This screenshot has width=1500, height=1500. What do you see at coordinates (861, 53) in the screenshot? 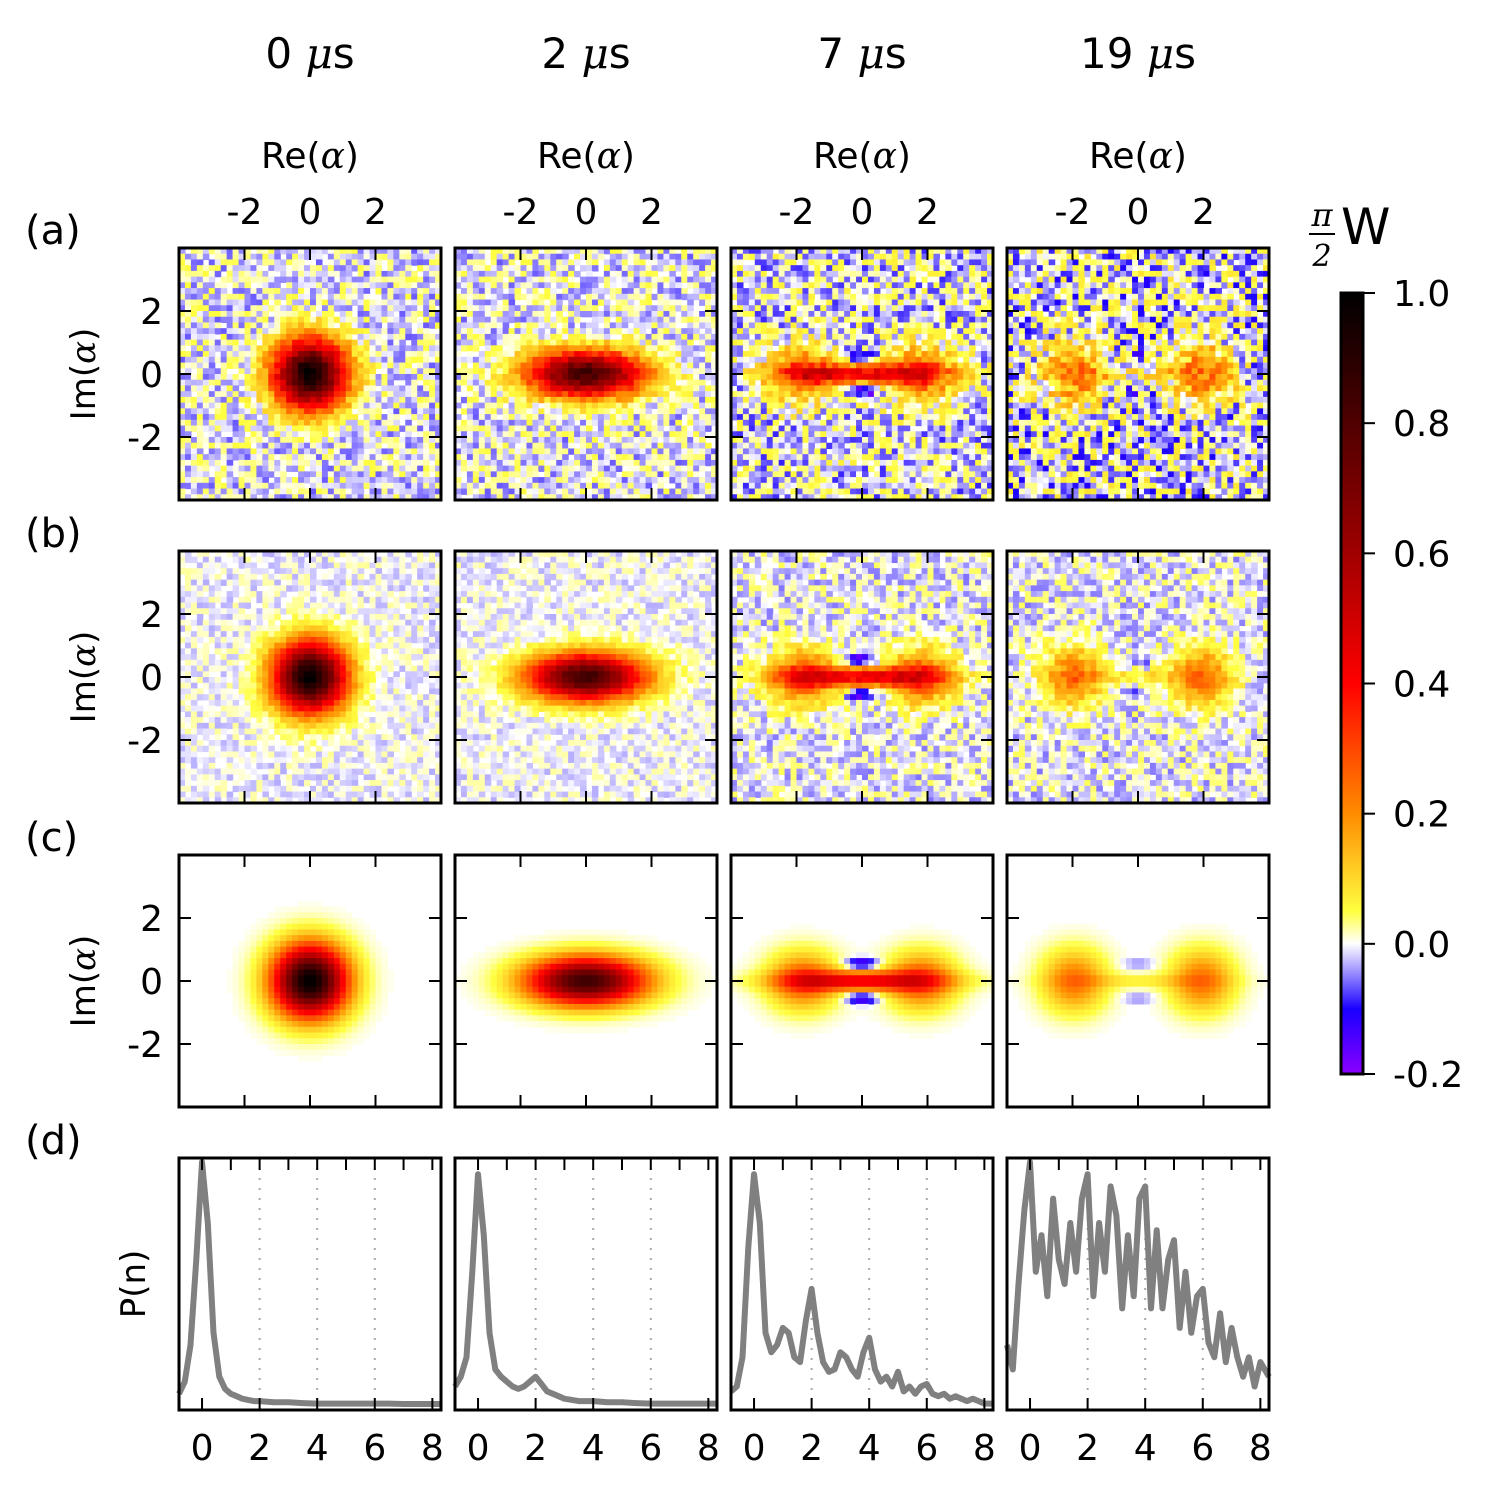
I see `time-label-2: 7 μs` at bounding box center [861, 53].